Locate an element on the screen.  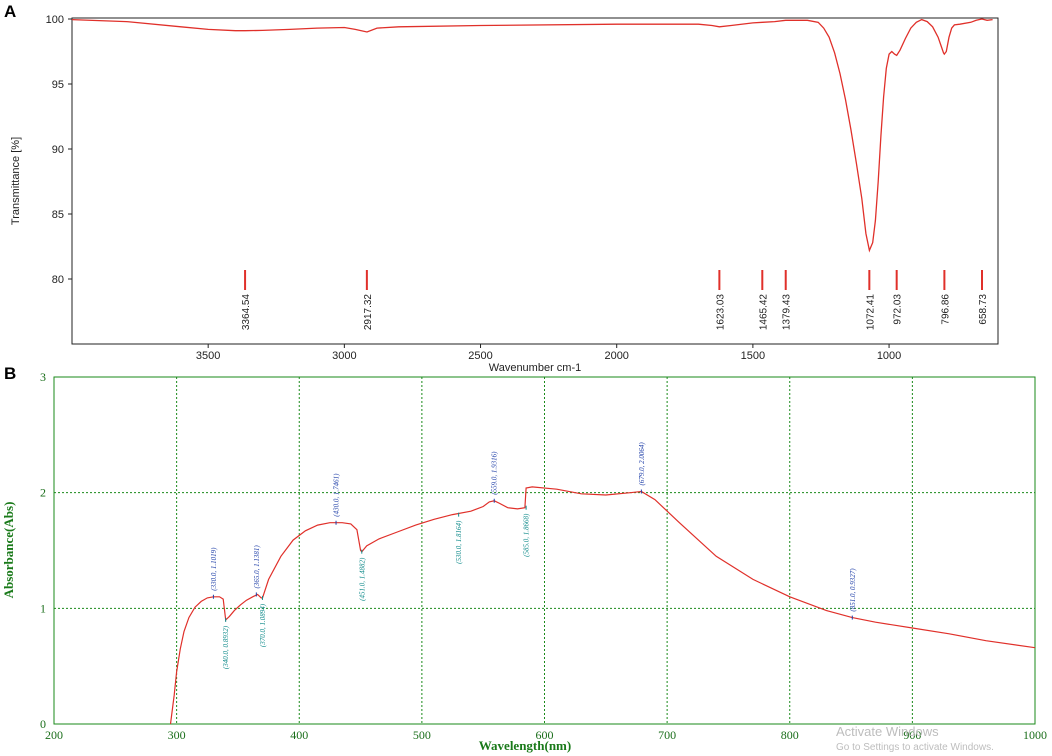
ir-x-axis: 3500 3000 2500 2000 1500 1000 is located at coordinates (548, 353).